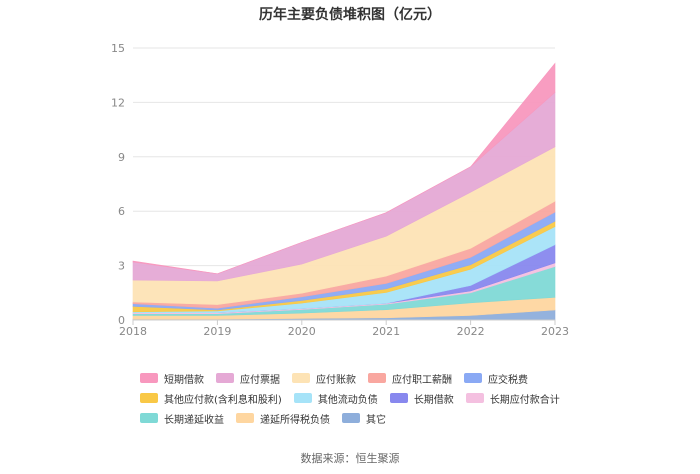 Image resolution: width=700 pixels, height=474 pixels. I want to click on legend-label: 应付职工薪酬, so click(422, 380).